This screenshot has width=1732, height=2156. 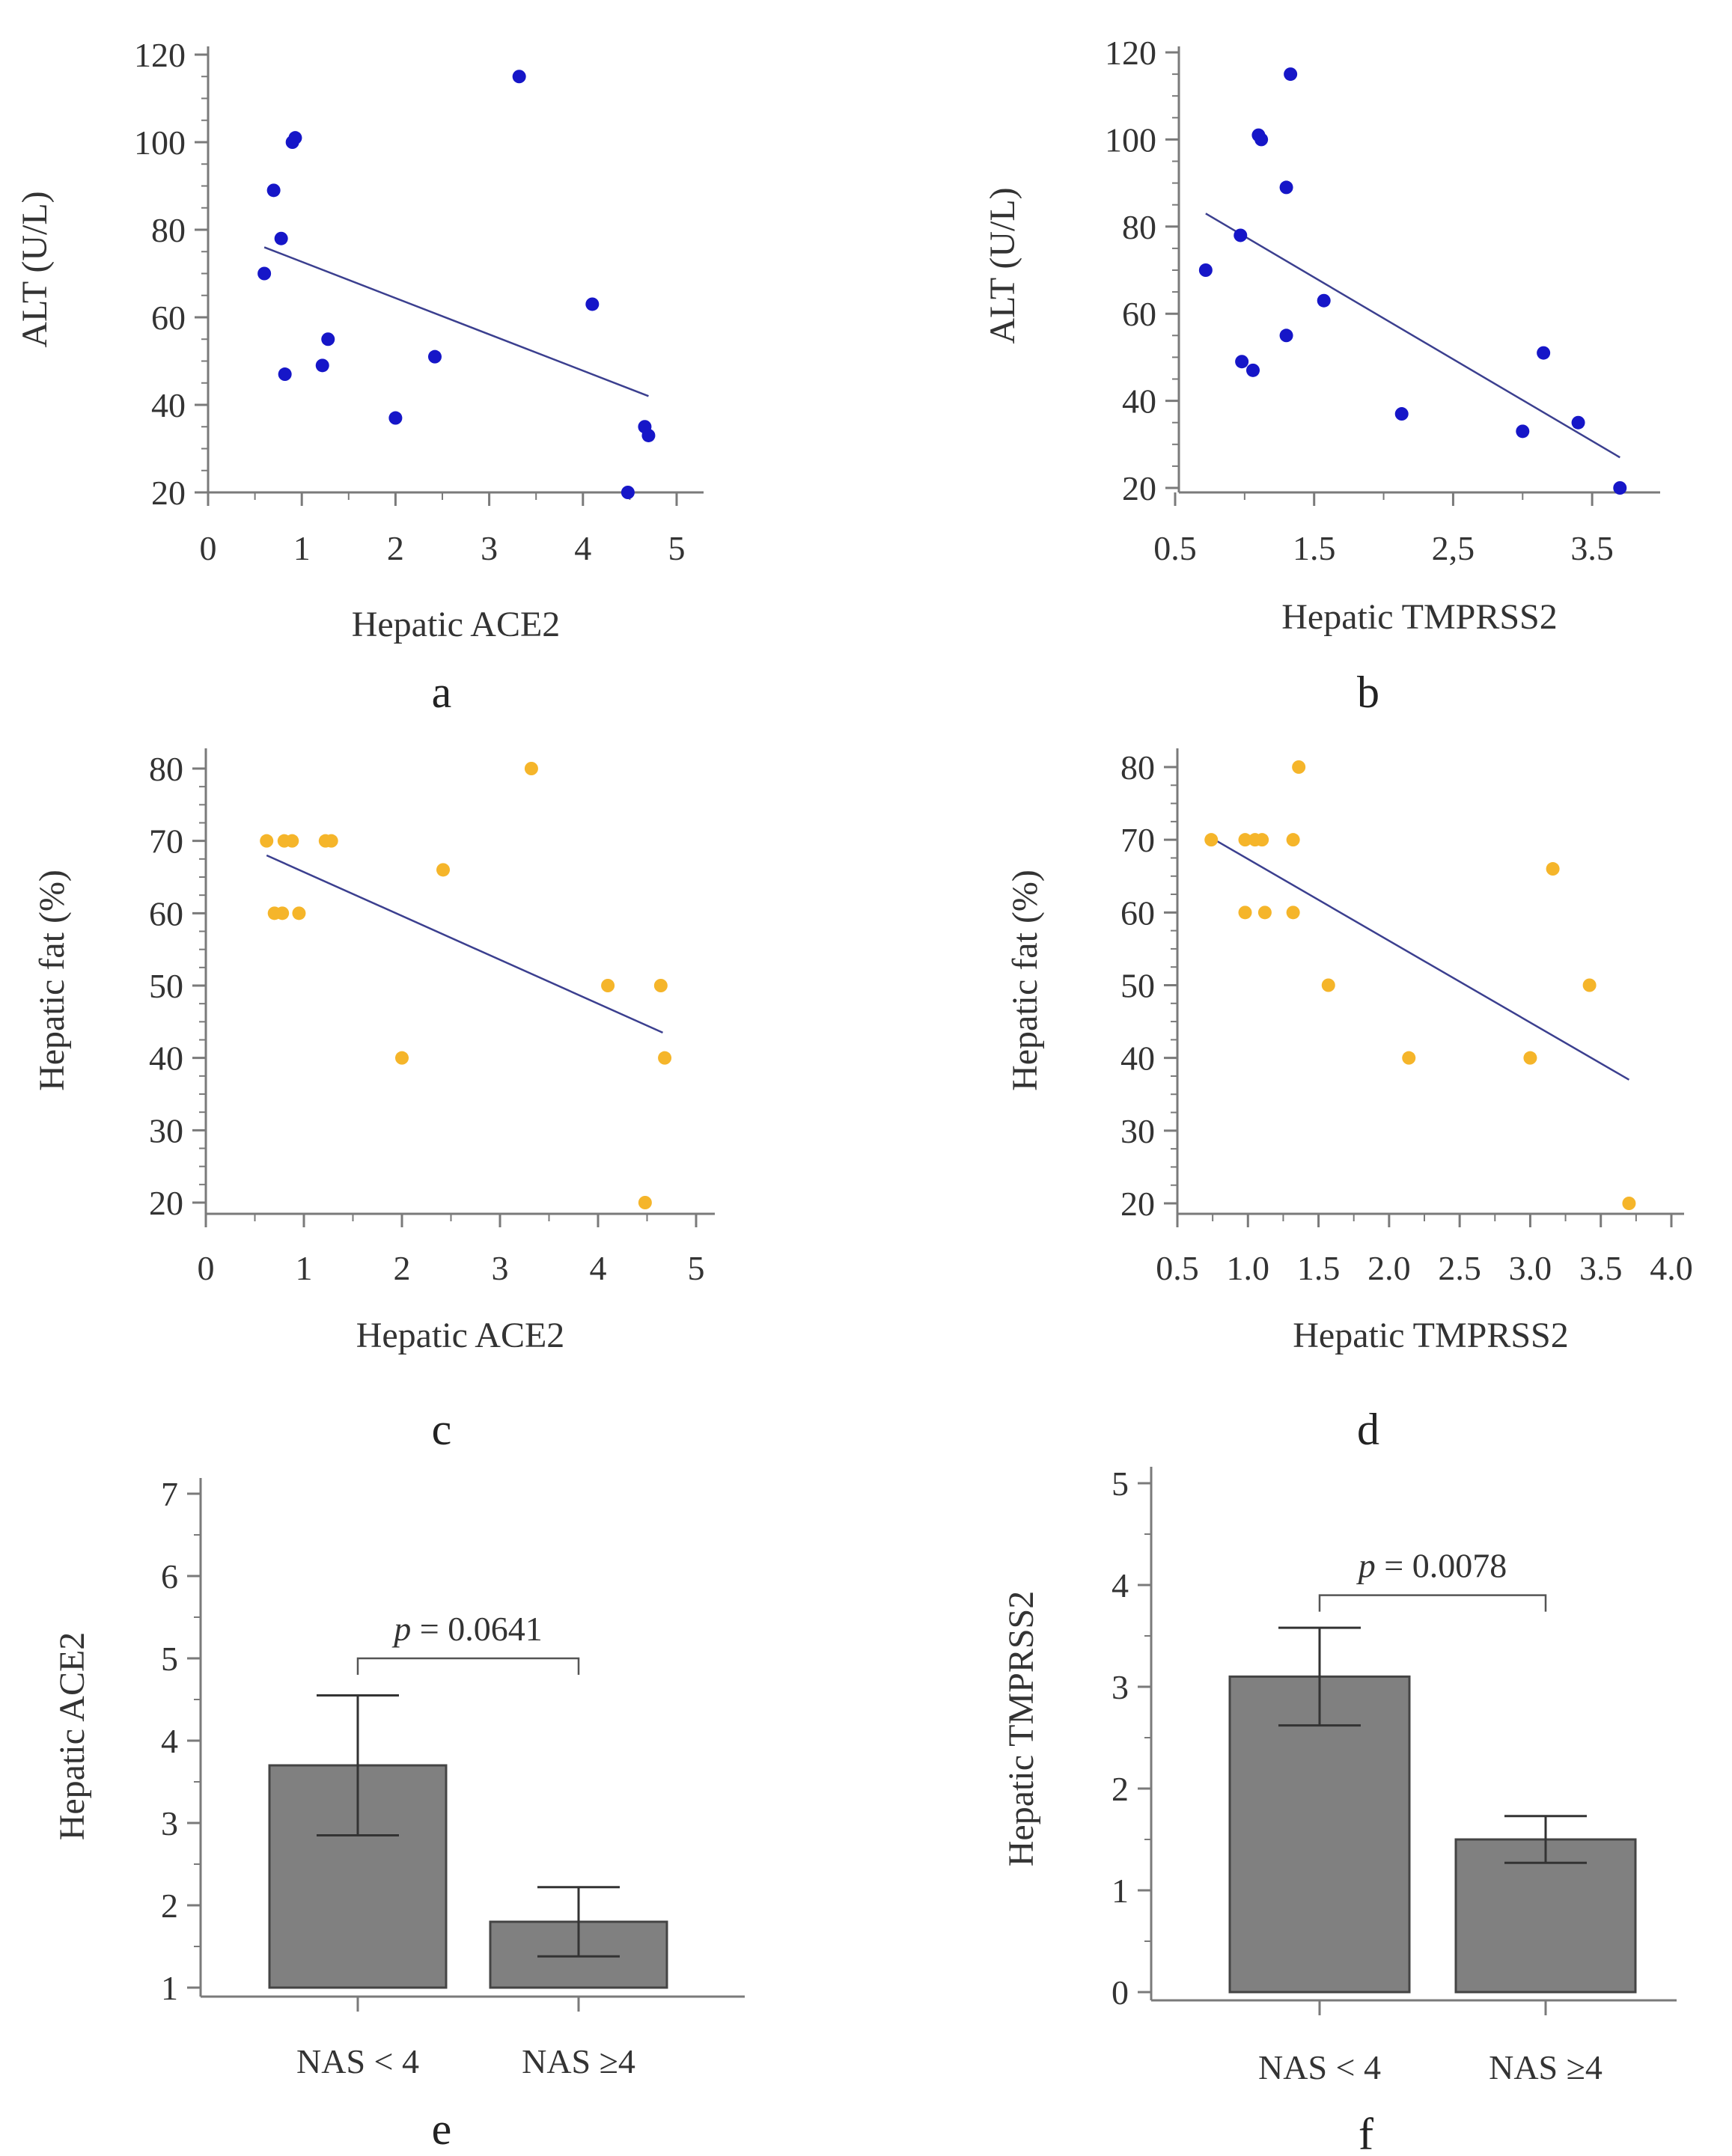 What do you see at coordinates (598, 1268) in the screenshot?
I see `x-tick-label: 4` at bounding box center [598, 1268].